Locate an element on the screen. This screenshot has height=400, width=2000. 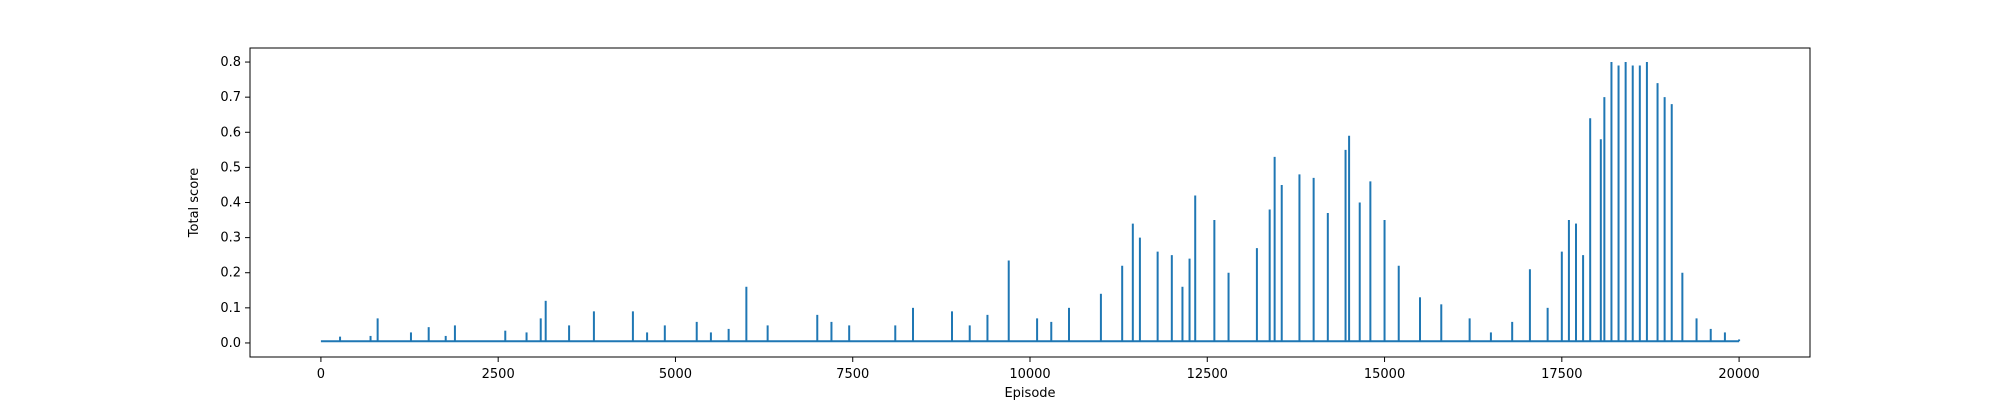
x-axis: 0 2500 5000 7500 10000 12500 15000 17500 20000 is located at coordinates (1038, 369).